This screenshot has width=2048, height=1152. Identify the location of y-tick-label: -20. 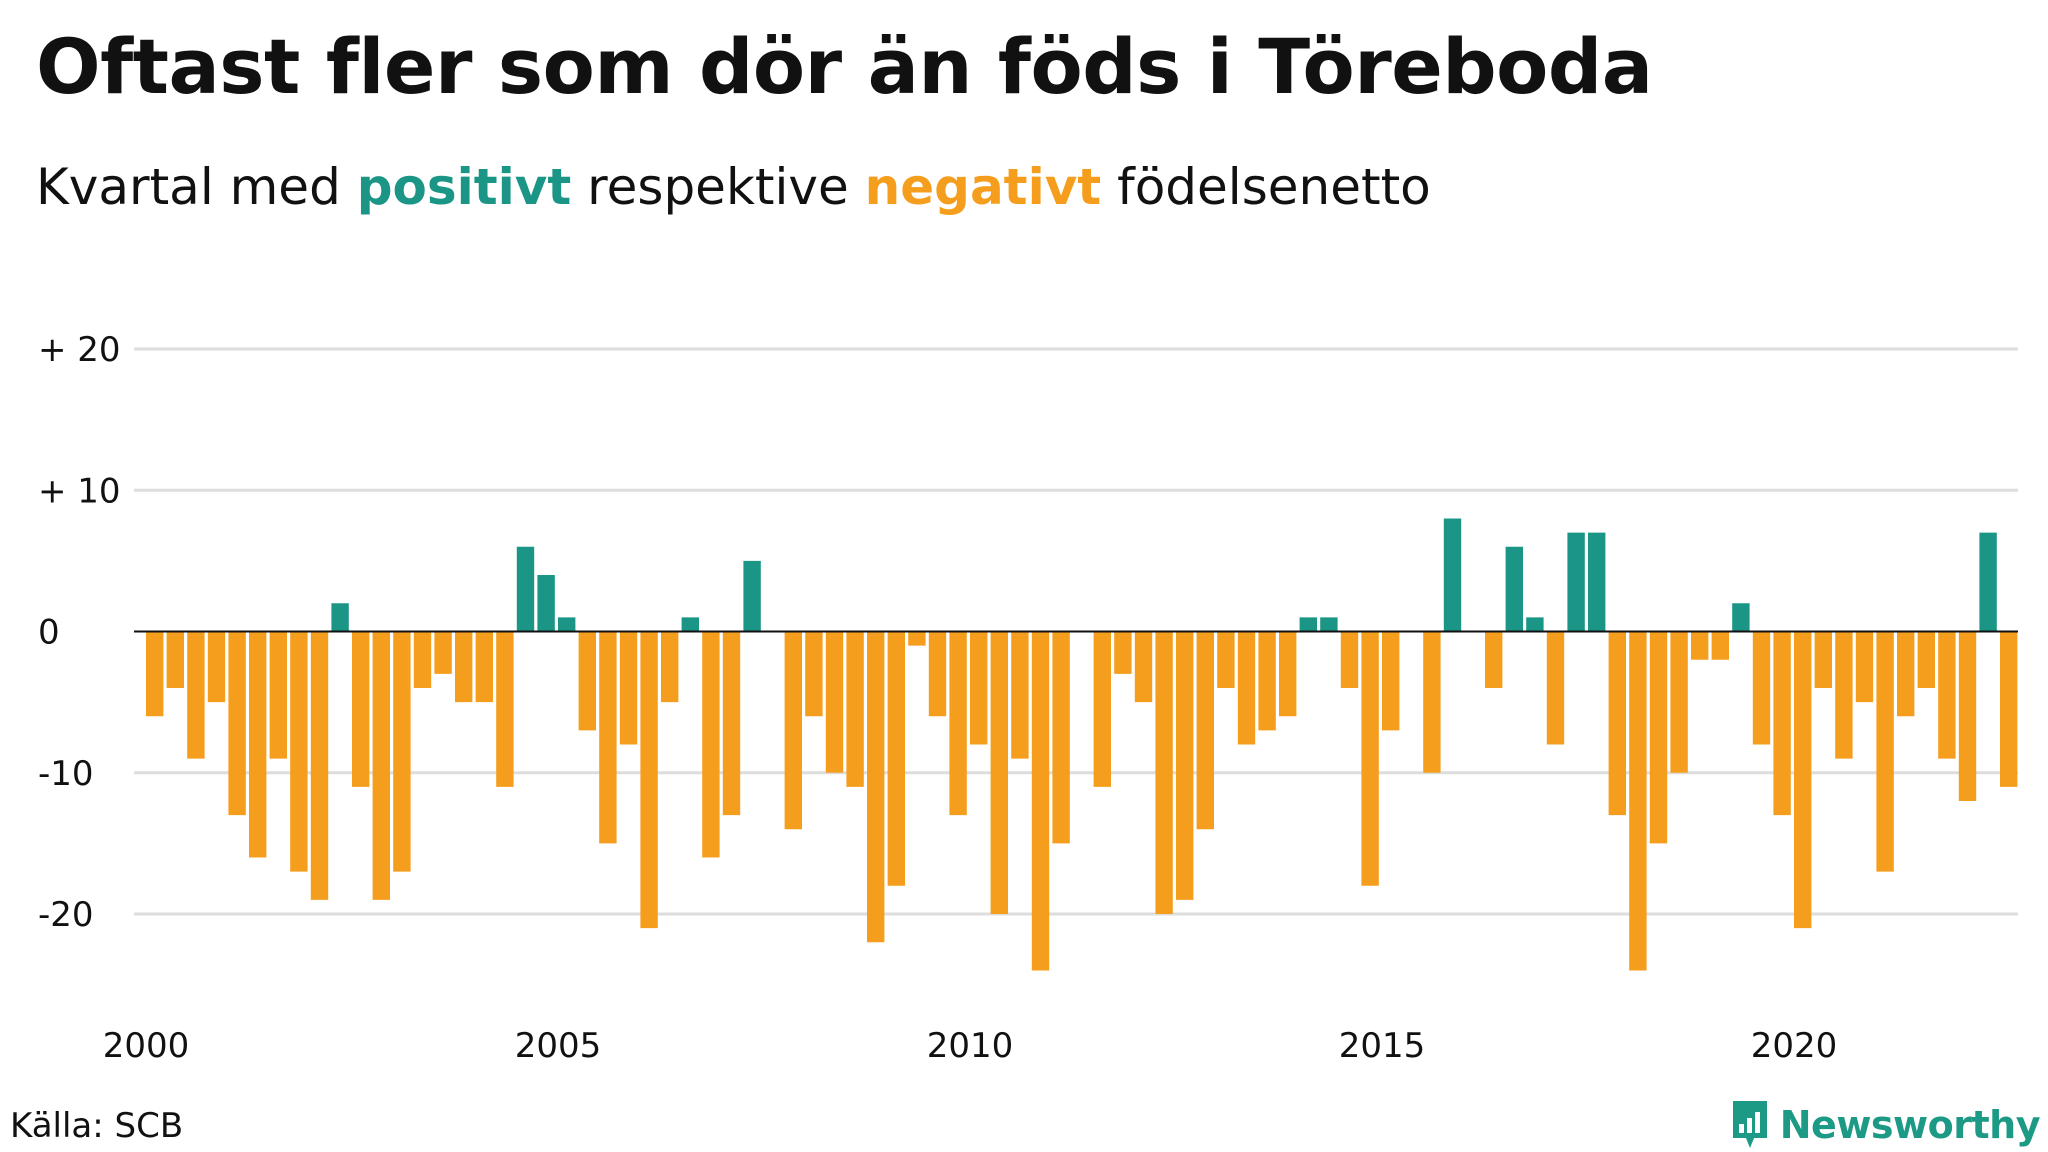
(66, 915).